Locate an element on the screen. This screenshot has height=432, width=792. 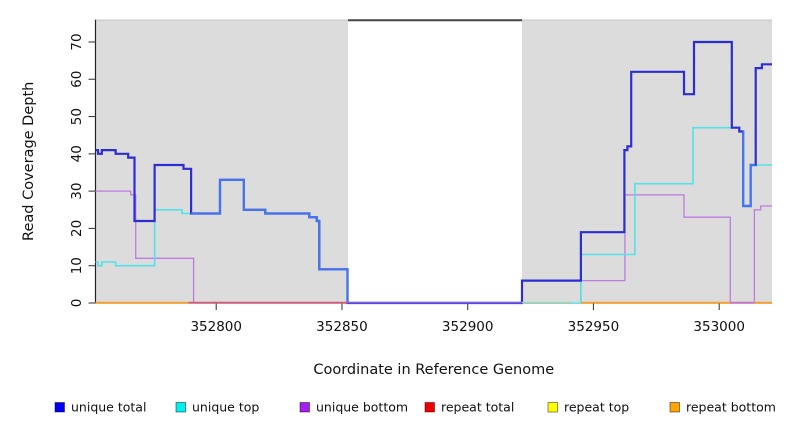
legend-item-unique-total: unique total is located at coordinates (100, 407).